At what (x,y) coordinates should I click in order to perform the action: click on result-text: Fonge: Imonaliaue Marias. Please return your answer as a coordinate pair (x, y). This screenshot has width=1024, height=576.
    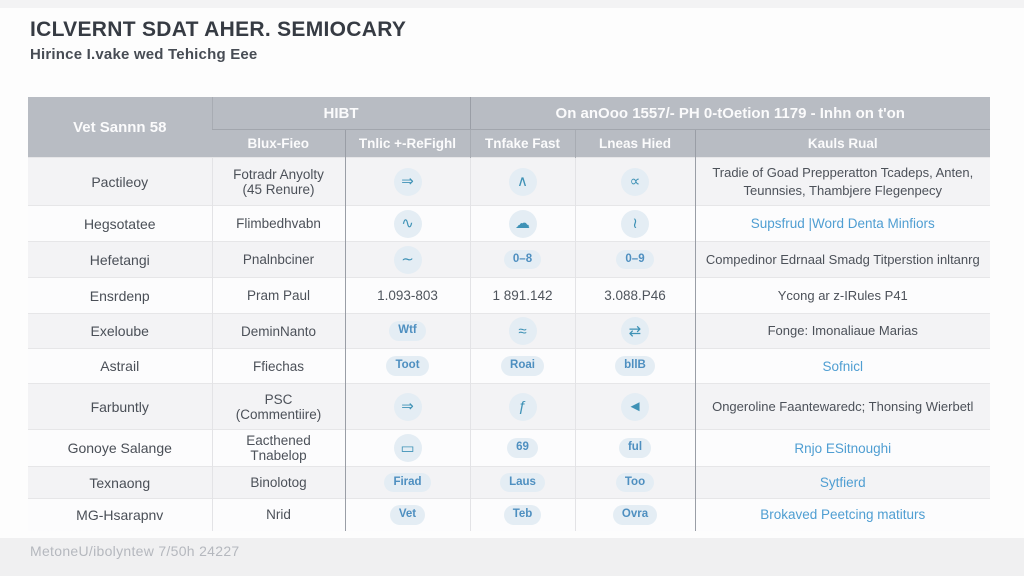
    Looking at the image, I should click on (842, 331).